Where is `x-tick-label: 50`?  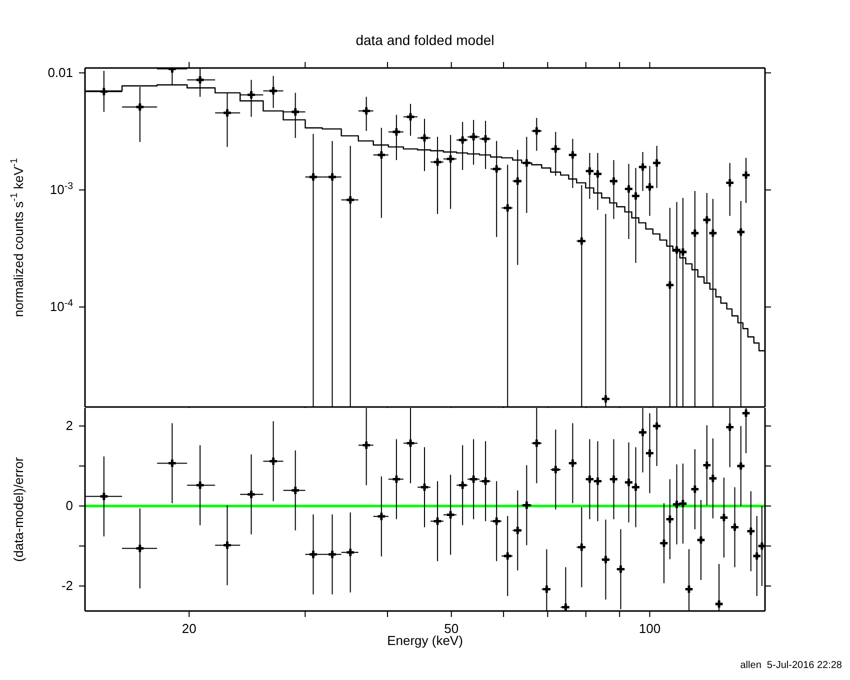
x-tick-label: 50 is located at coordinates (451, 628).